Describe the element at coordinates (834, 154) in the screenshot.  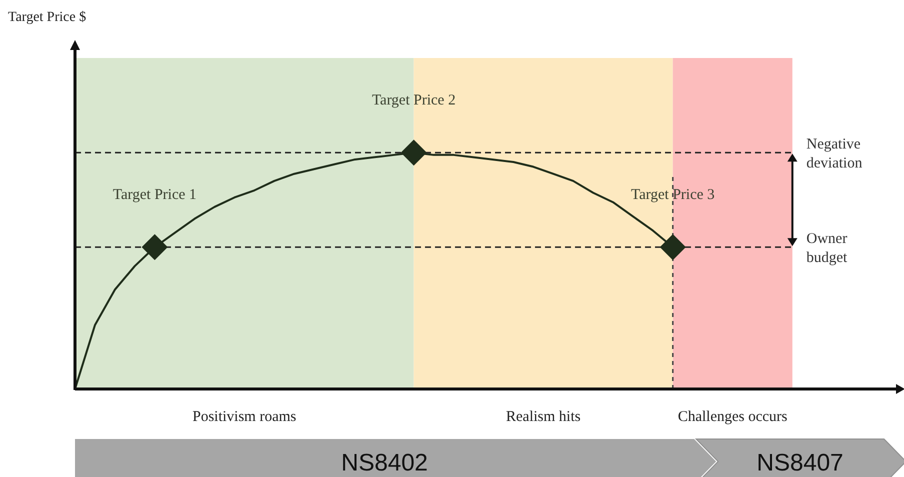
I see `ref-line-label: Negative deviation` at that location.